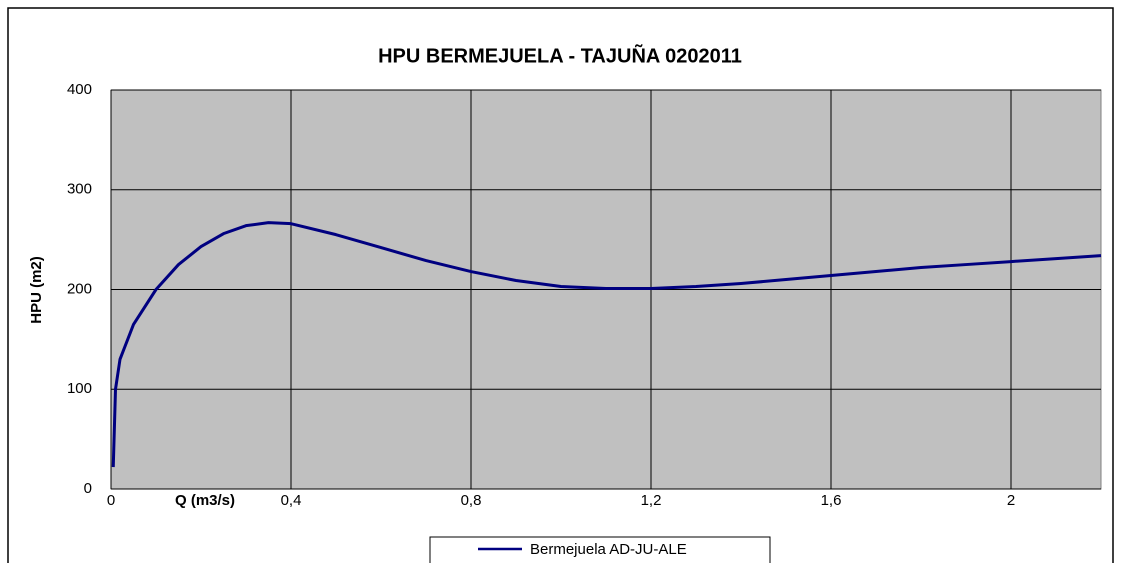 This screenshot has width=1122, height=563. I want to click on y-tick-label: 0, so click(88, 488).